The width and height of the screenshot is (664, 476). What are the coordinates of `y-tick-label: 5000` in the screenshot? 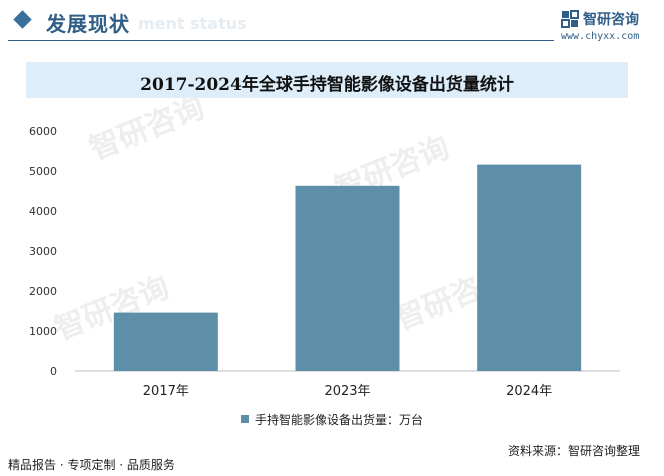 It's located at (43, 171).